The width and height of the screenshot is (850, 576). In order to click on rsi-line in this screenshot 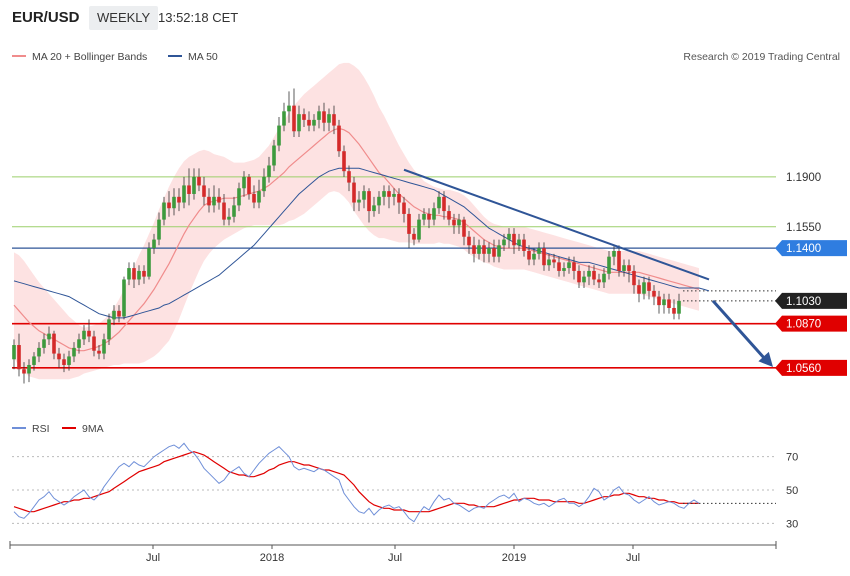, I will do `click(356, 482)`.